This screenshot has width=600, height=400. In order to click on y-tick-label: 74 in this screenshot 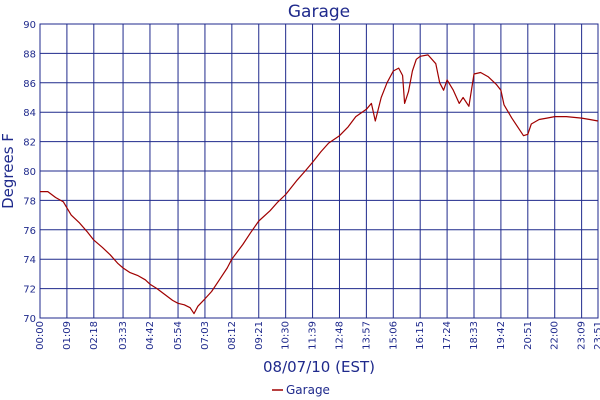, I will do `click(29, 260)`.